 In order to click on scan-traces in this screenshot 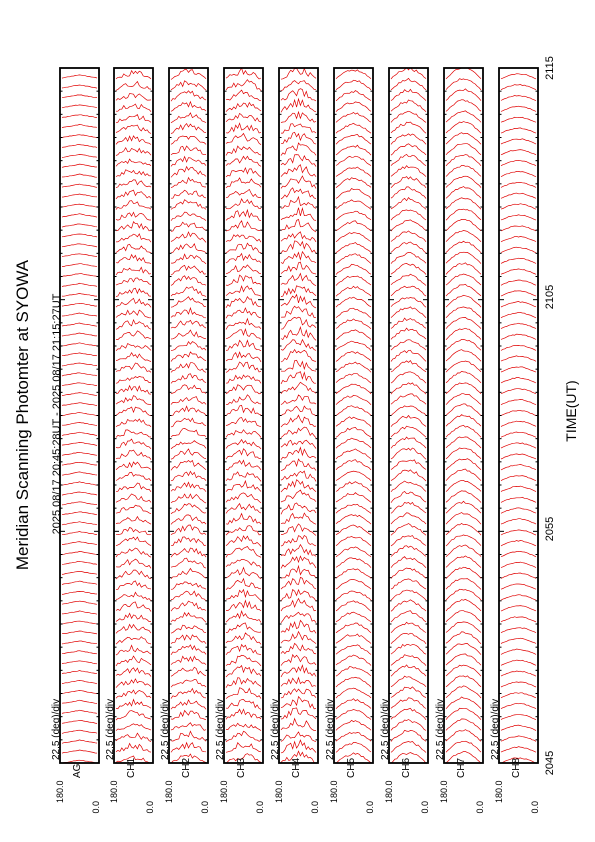, I will do `click(518, 415)`.